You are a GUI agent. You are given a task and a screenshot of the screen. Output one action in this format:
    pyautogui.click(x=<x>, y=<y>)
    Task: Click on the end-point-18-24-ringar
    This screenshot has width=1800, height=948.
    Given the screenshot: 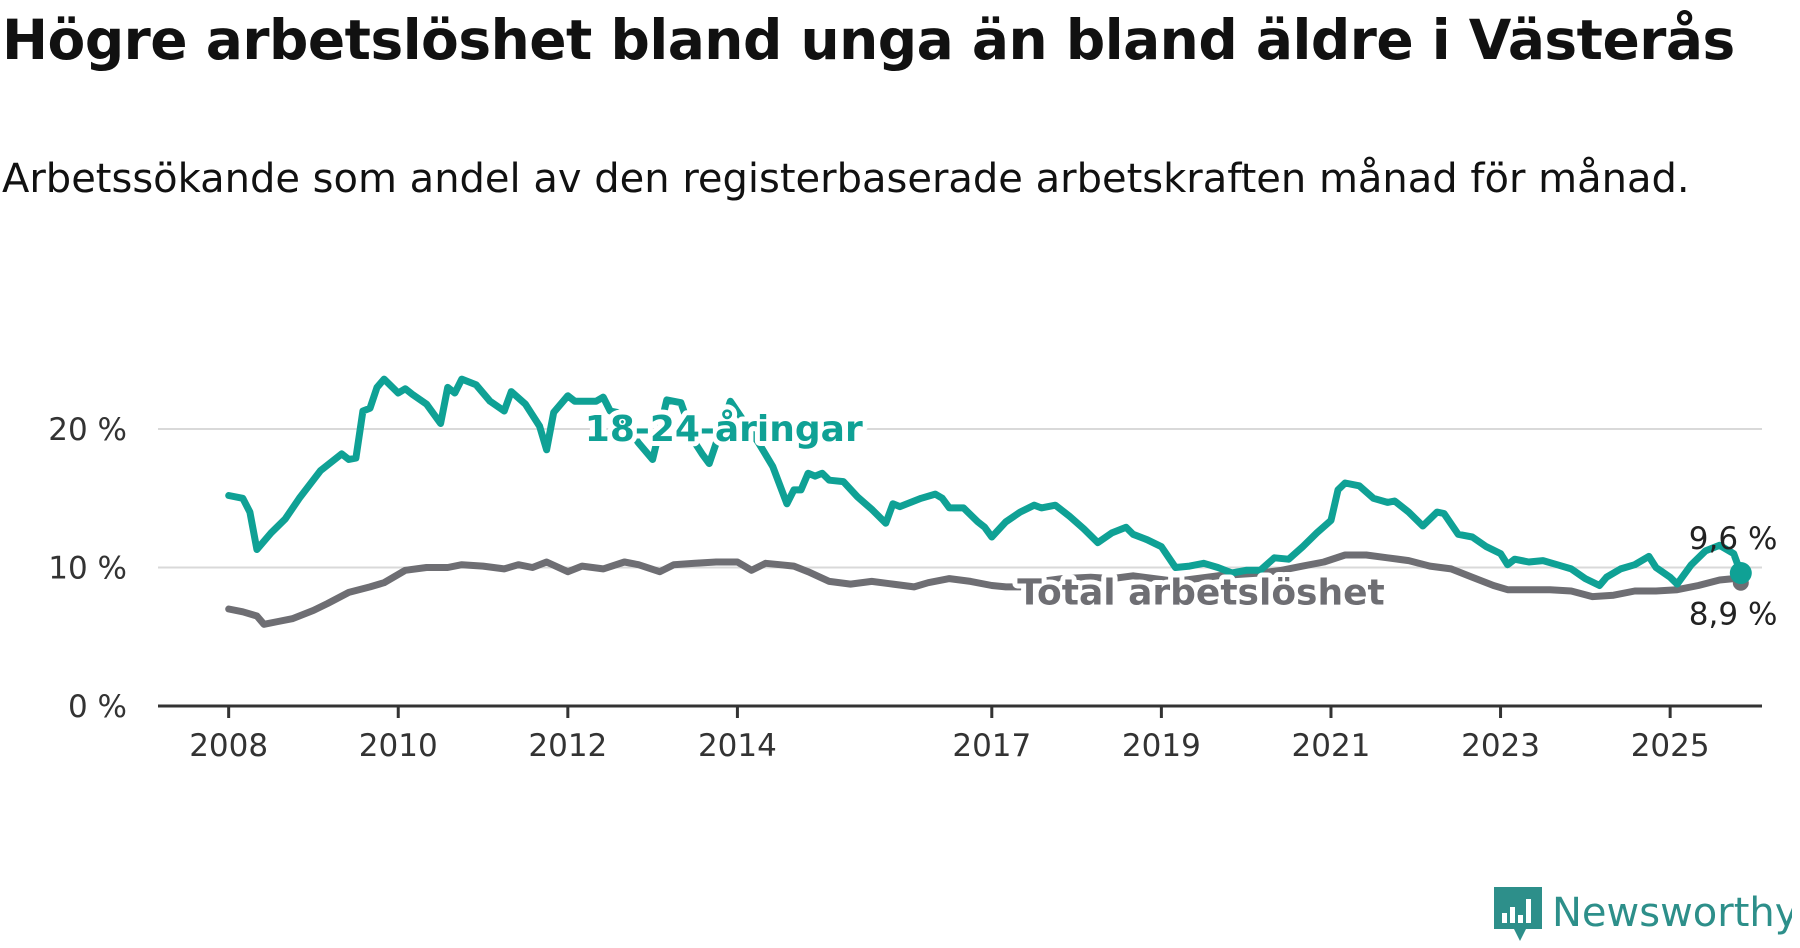 What is the action you would take?
    pyautogui.click(x=1740, y=573)
    